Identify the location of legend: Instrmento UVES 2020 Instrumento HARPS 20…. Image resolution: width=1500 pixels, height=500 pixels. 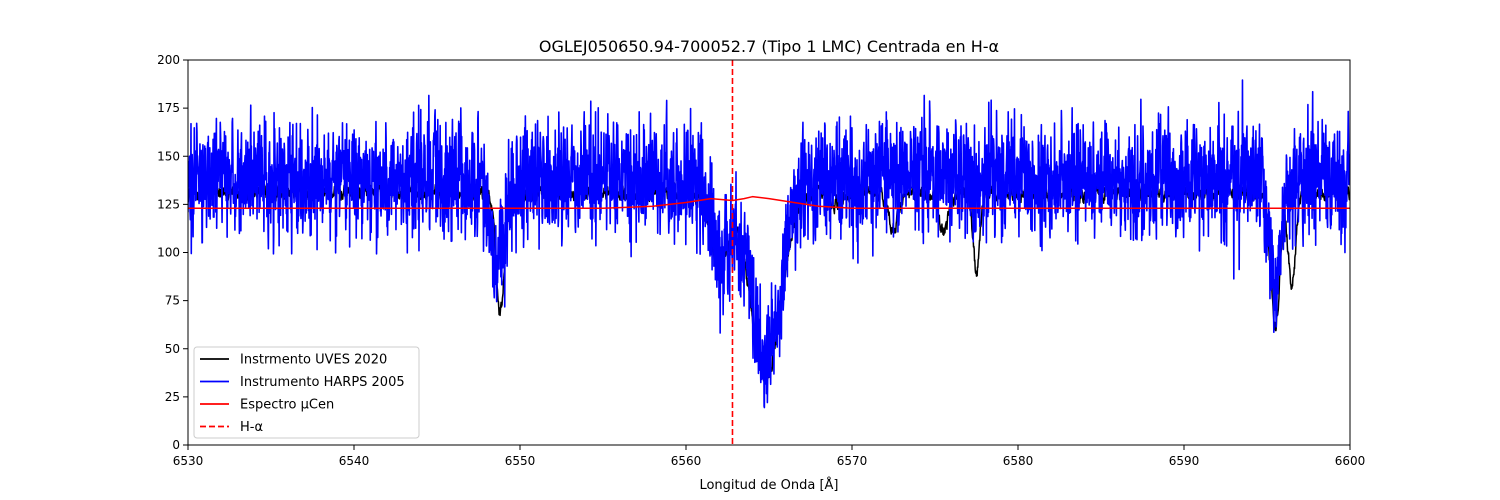
(306, 392).